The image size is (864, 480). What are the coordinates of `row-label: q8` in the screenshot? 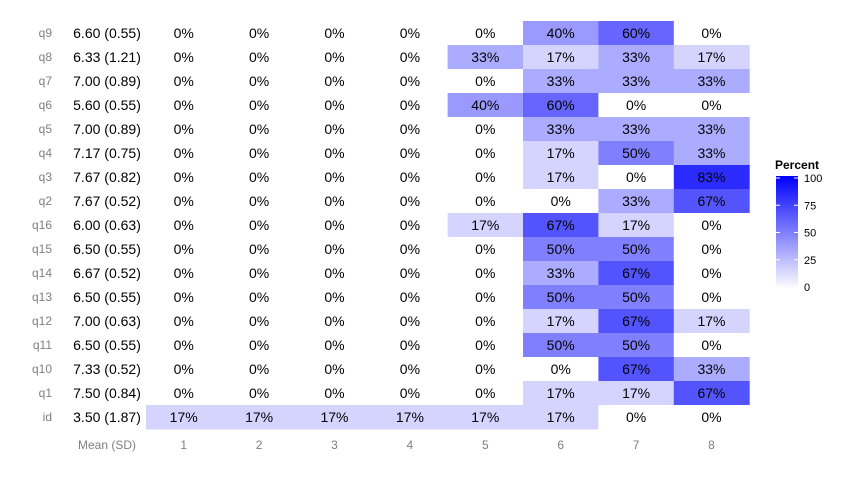 It's located at (46, 57).